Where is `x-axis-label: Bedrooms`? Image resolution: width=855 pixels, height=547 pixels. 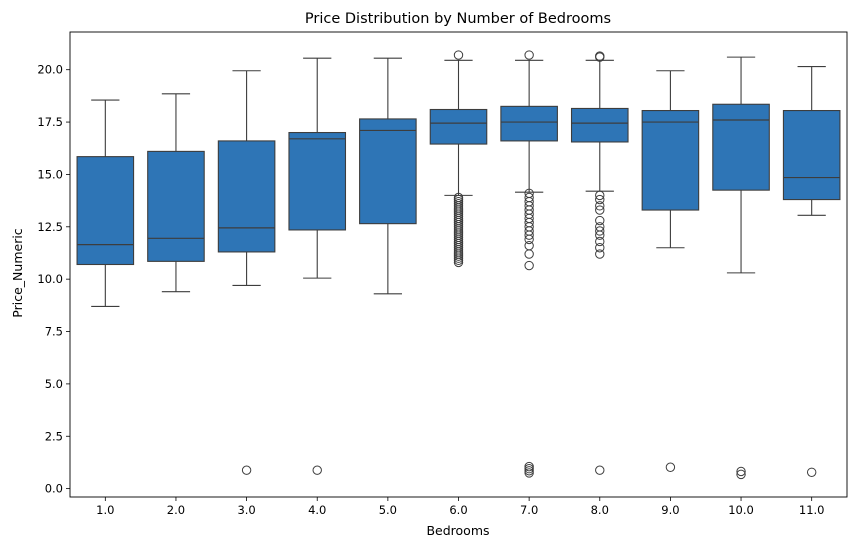 x-axis-label: Bedrooms is located at coordinates (457, 530).